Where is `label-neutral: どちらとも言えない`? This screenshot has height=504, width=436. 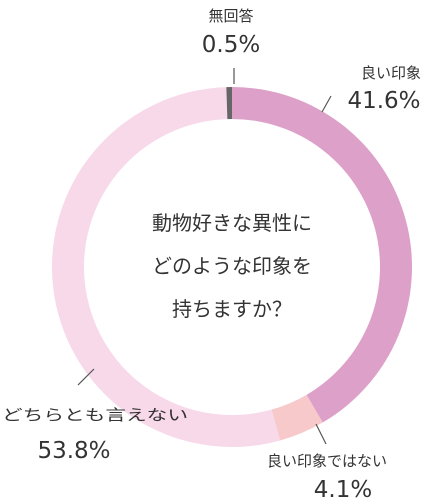 label-neutral: どちらとも言えない is located at coordinates (95, 415).